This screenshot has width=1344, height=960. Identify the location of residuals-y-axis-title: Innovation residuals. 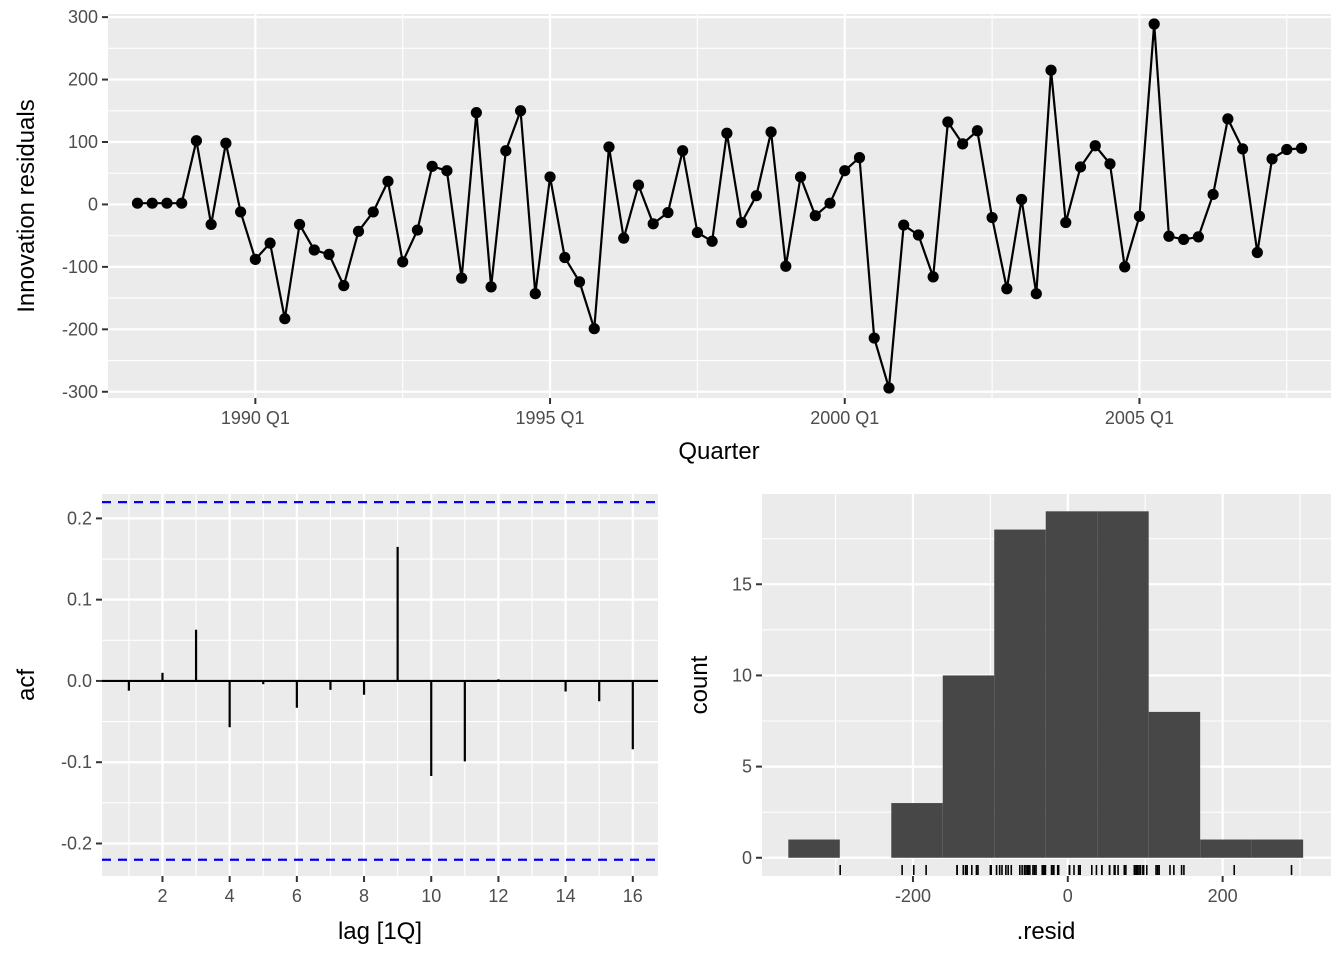
(26, 205).